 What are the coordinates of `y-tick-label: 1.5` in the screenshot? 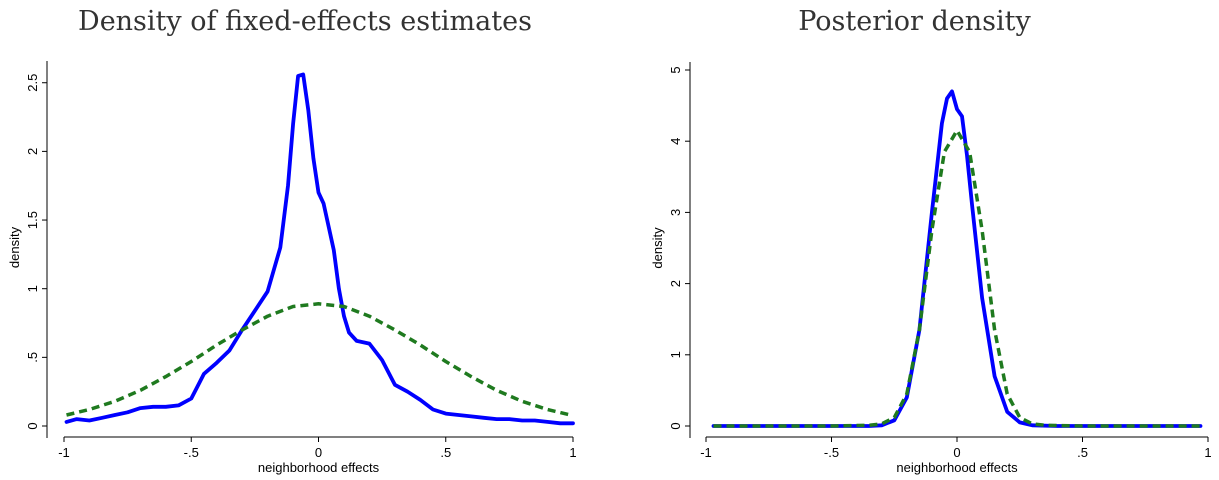 It's located at (32, 220).